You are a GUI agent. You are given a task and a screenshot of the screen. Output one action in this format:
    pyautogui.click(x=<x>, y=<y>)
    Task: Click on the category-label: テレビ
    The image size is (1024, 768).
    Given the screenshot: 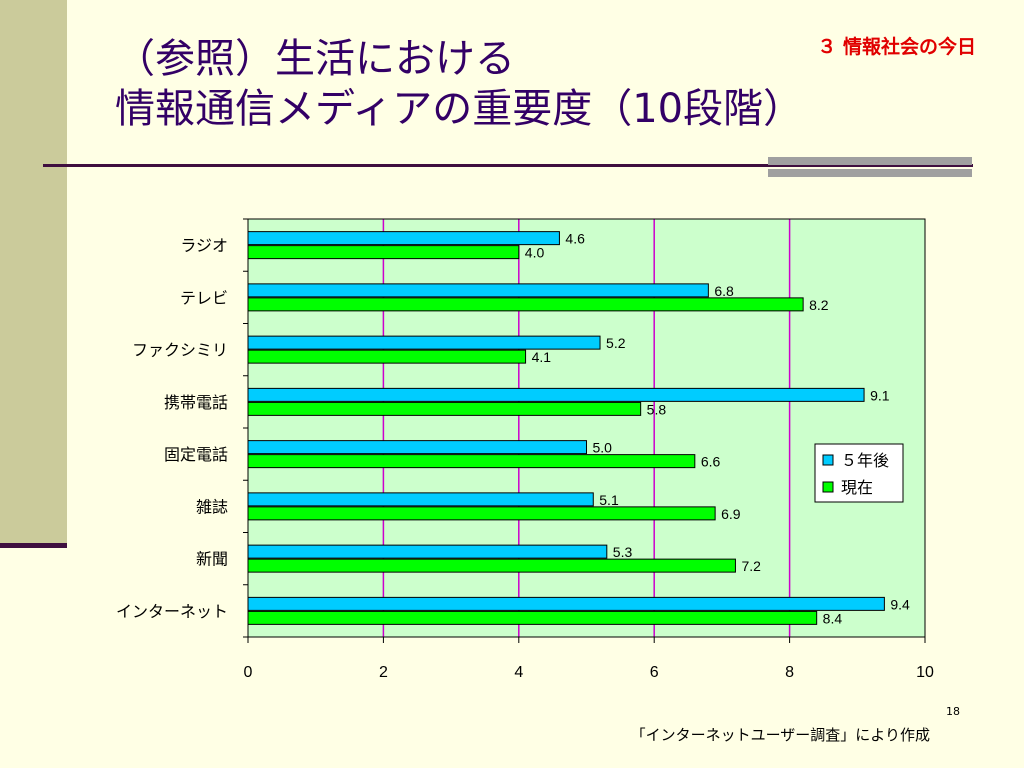 What is the action you would take?
    pyautogui.click(x=204, y=297)
    